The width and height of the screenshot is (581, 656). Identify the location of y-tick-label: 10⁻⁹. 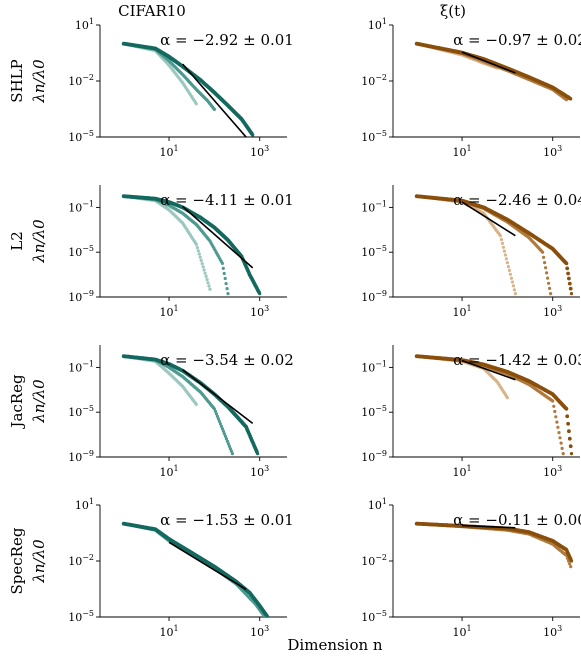
(81, 456).